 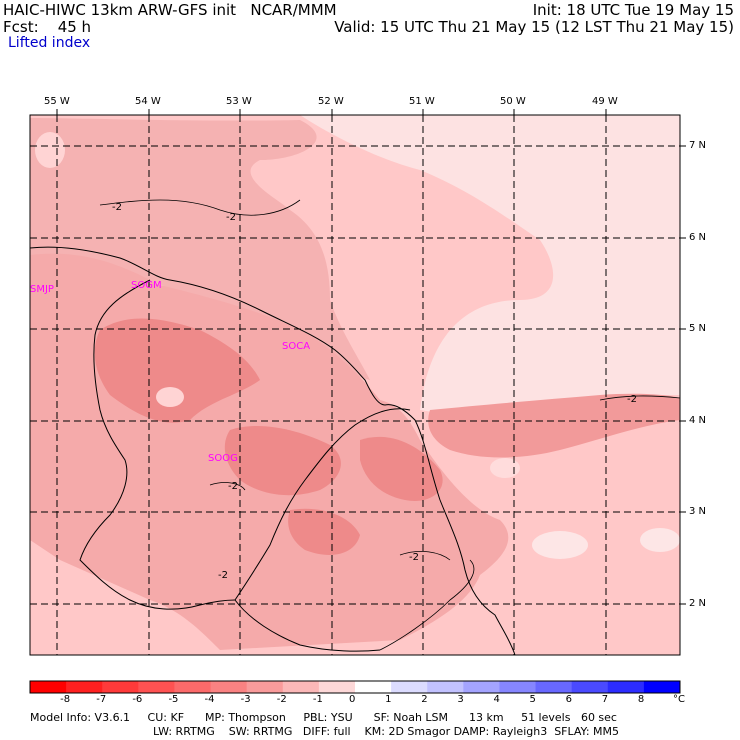 I want to click on colorbar-label: -1, so click(x=317, y=699).